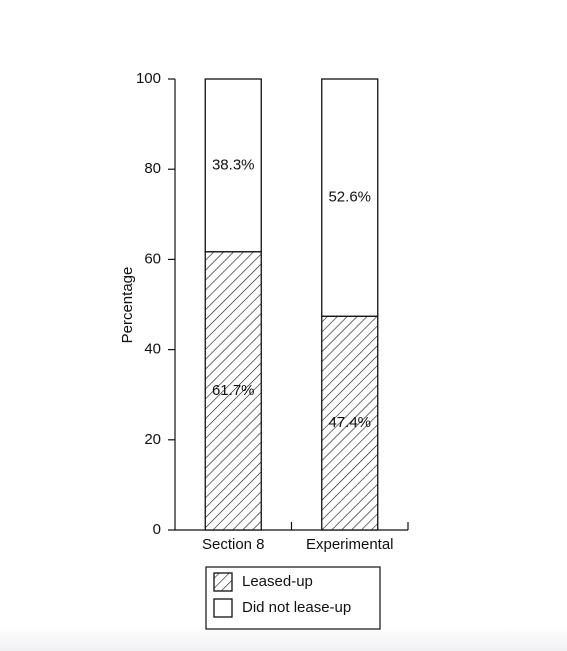 The image size is (567, 651). I want to click on legend-label: Leased-up, so click(277, 581).